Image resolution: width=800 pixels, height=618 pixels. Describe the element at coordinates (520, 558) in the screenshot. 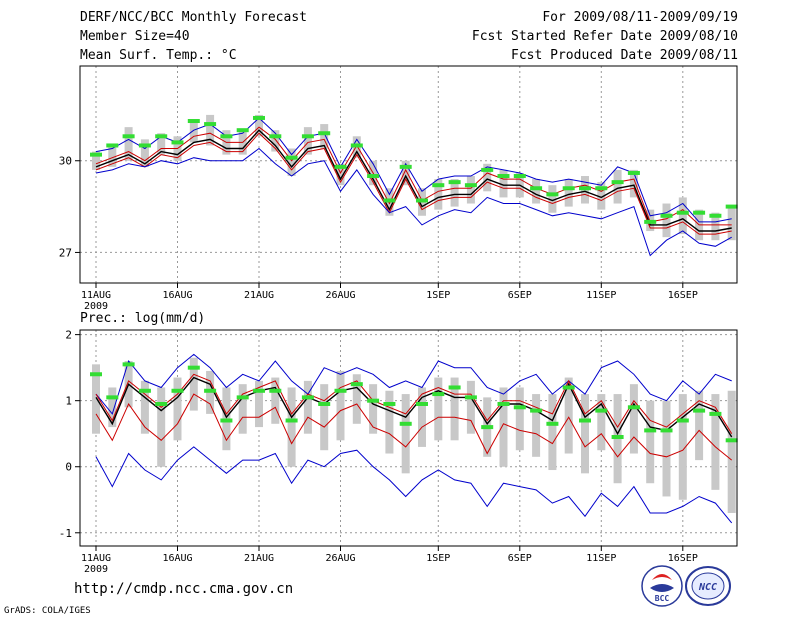

I see `prec-xtick-label-5: 6SEP` at that location.